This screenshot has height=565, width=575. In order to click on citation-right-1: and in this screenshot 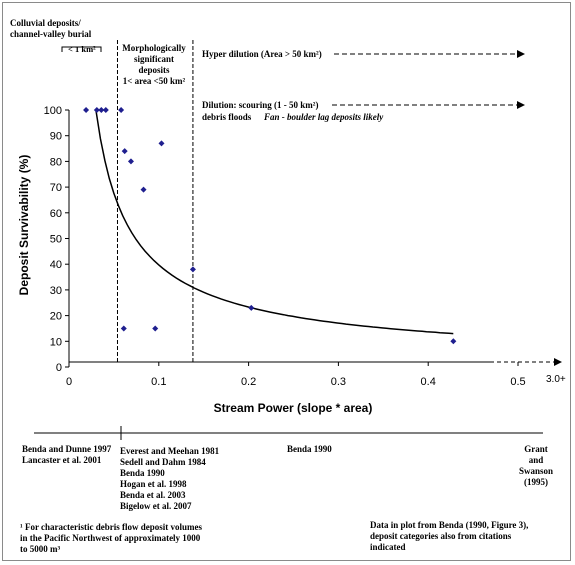, I will do `click(536, 460)`.